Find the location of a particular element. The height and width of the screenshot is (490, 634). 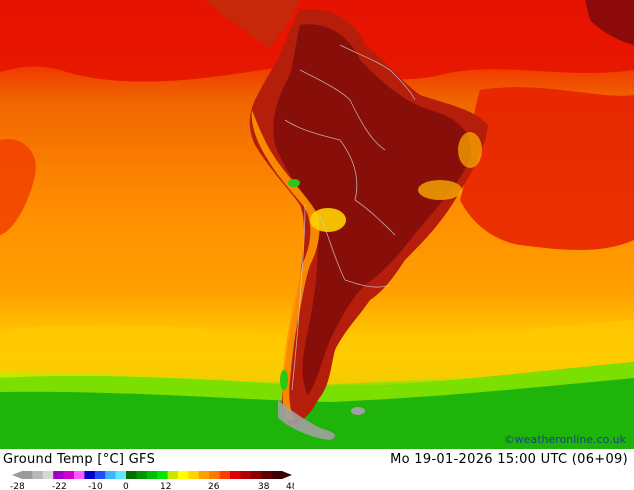

altiplano-patch is located at coordinates (328, 220).